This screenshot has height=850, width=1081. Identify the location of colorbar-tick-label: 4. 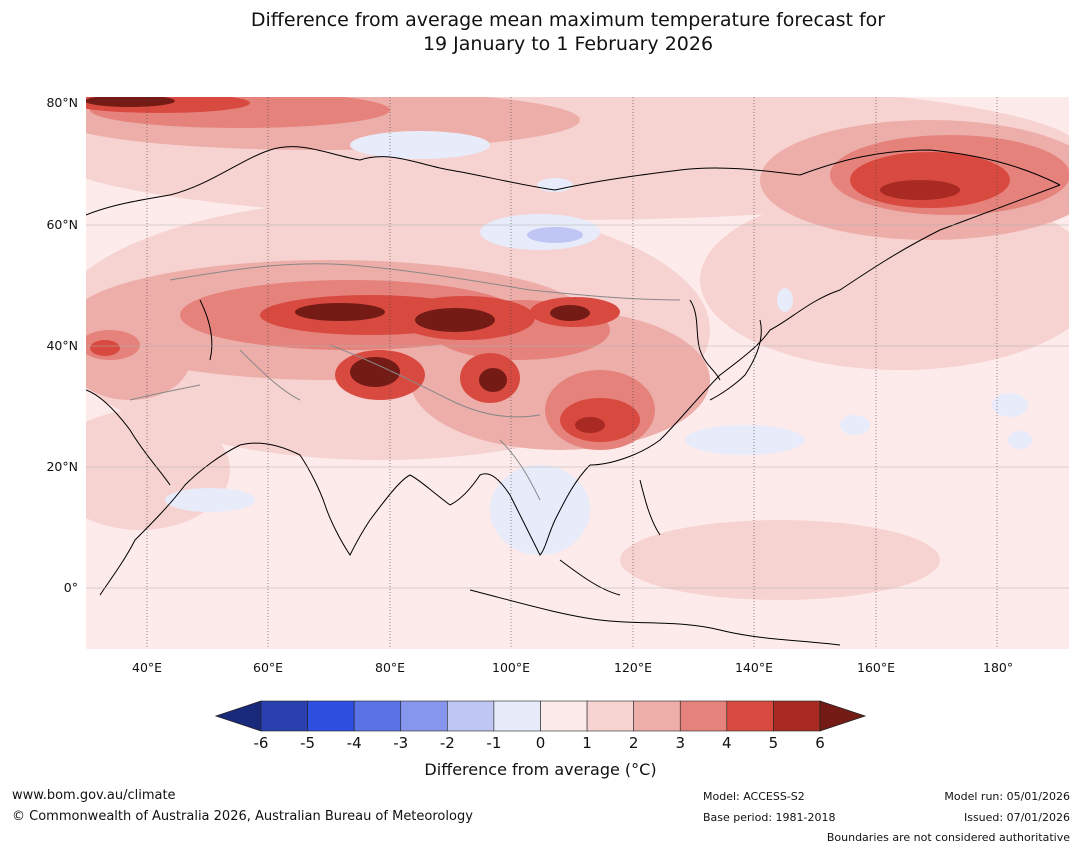
(727, 743).